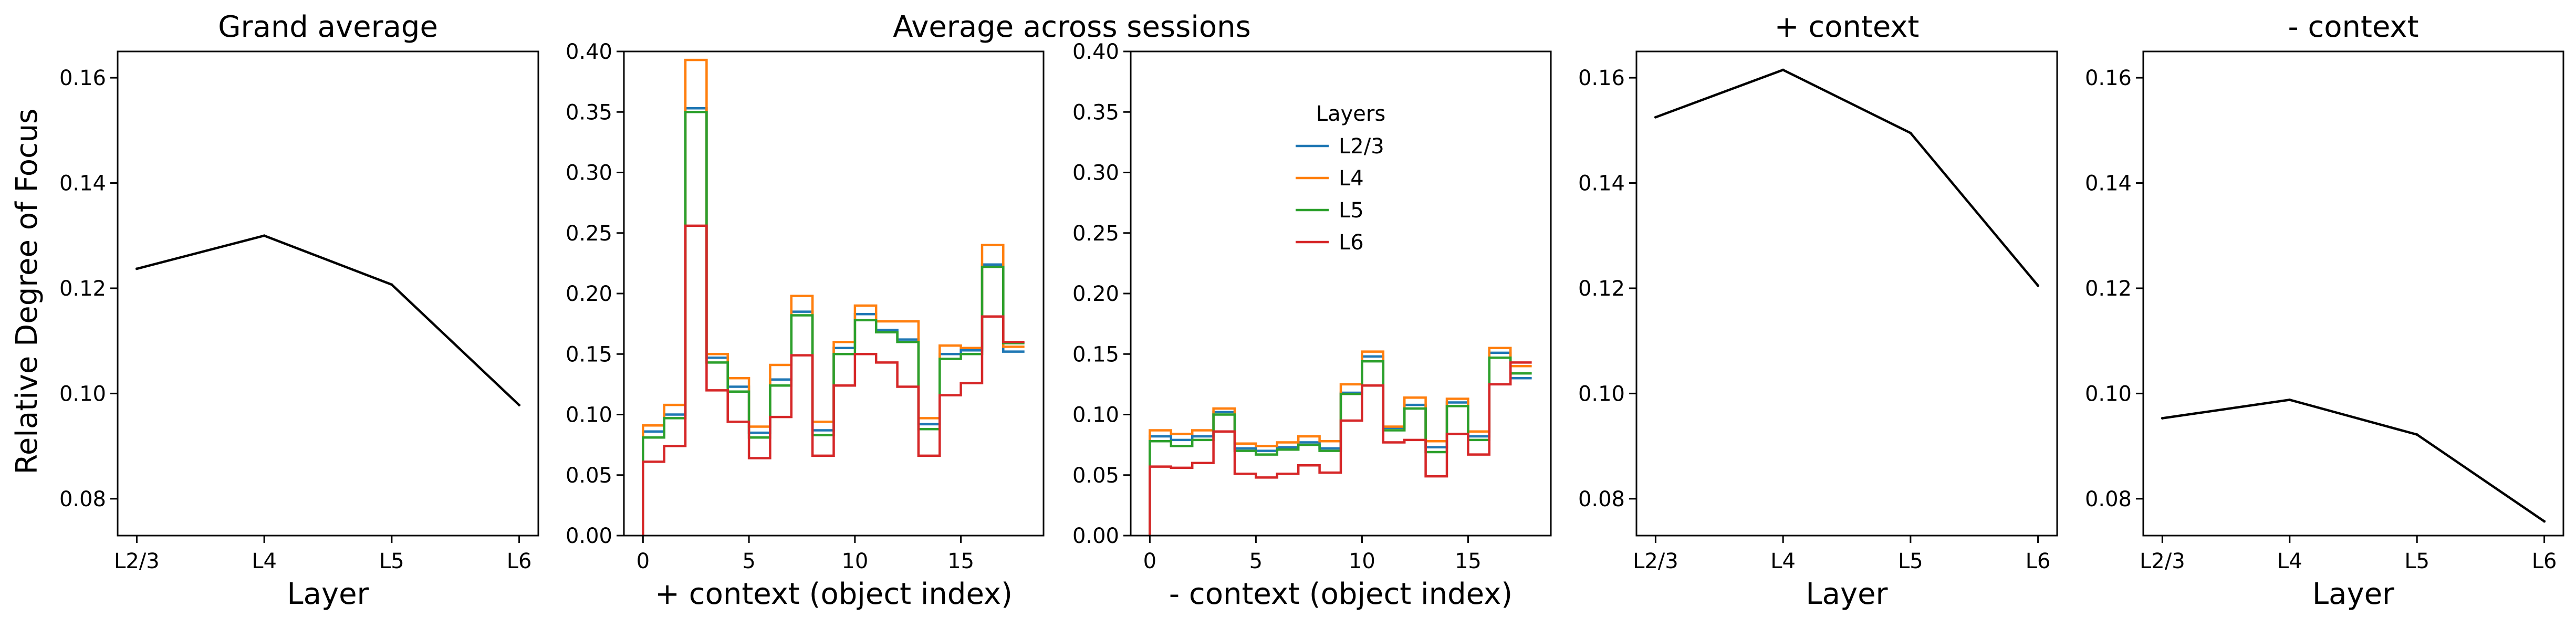 The width and height of the screenshot is (2576, 628). I want to click on shared-panel-title: Average across sessions, so click(1072, 27).